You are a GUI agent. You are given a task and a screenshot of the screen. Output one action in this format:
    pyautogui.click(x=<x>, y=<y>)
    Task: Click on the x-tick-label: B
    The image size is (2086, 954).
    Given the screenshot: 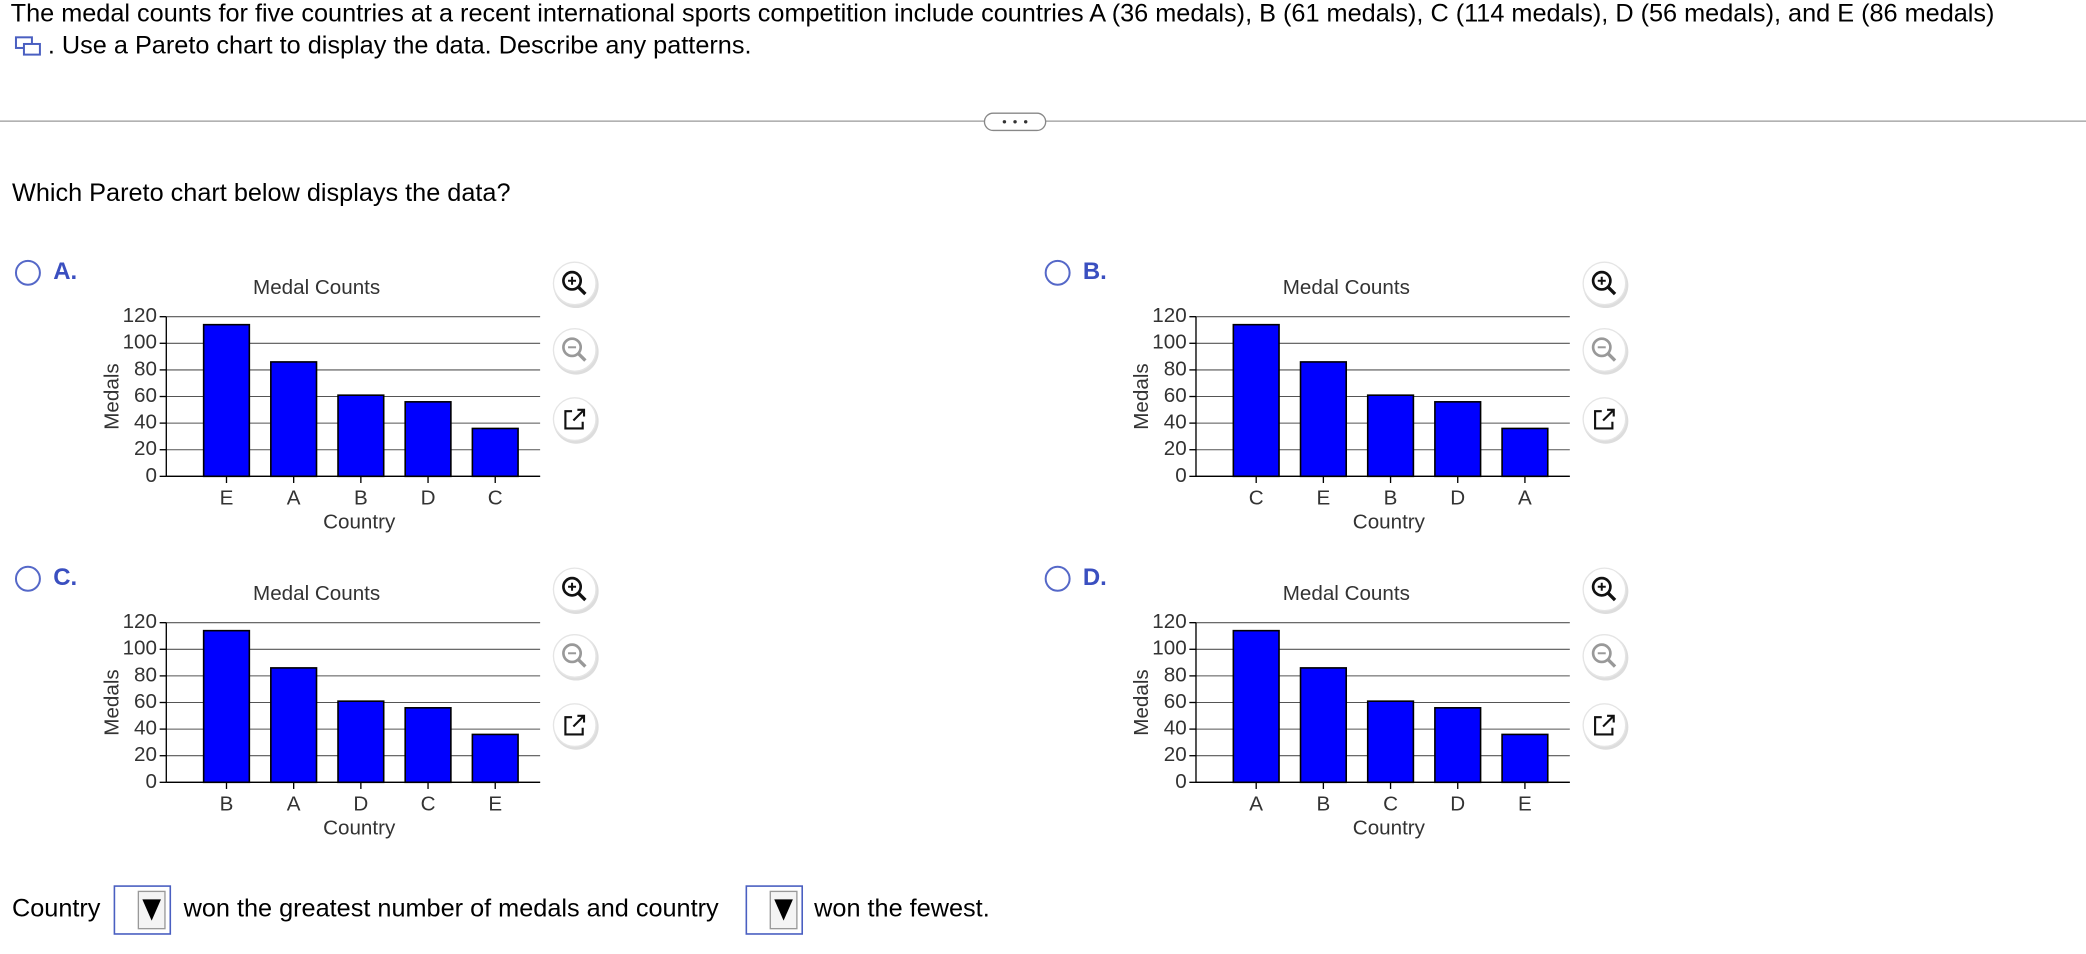 What is the action you would take?
    pyautogui.click(x=227, y=803)
    